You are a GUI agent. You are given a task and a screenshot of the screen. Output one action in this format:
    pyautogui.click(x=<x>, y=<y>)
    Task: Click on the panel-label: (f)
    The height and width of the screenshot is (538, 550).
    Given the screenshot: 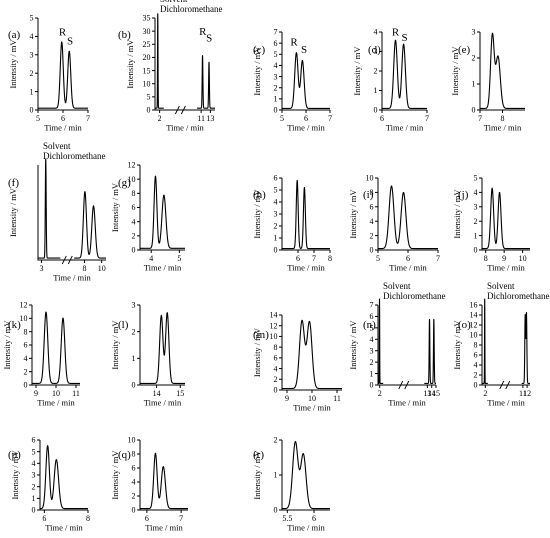 What is the action you would take?
    pyautogui.click(x=13, y=183)
    